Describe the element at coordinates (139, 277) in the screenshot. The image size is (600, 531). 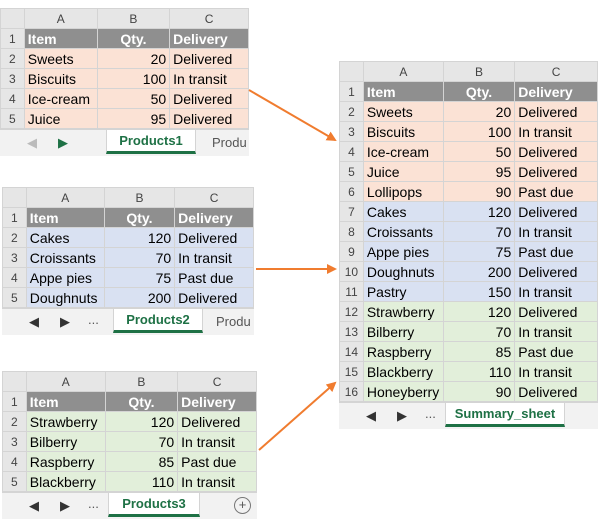
I see `cell-qty: 75` at that location.